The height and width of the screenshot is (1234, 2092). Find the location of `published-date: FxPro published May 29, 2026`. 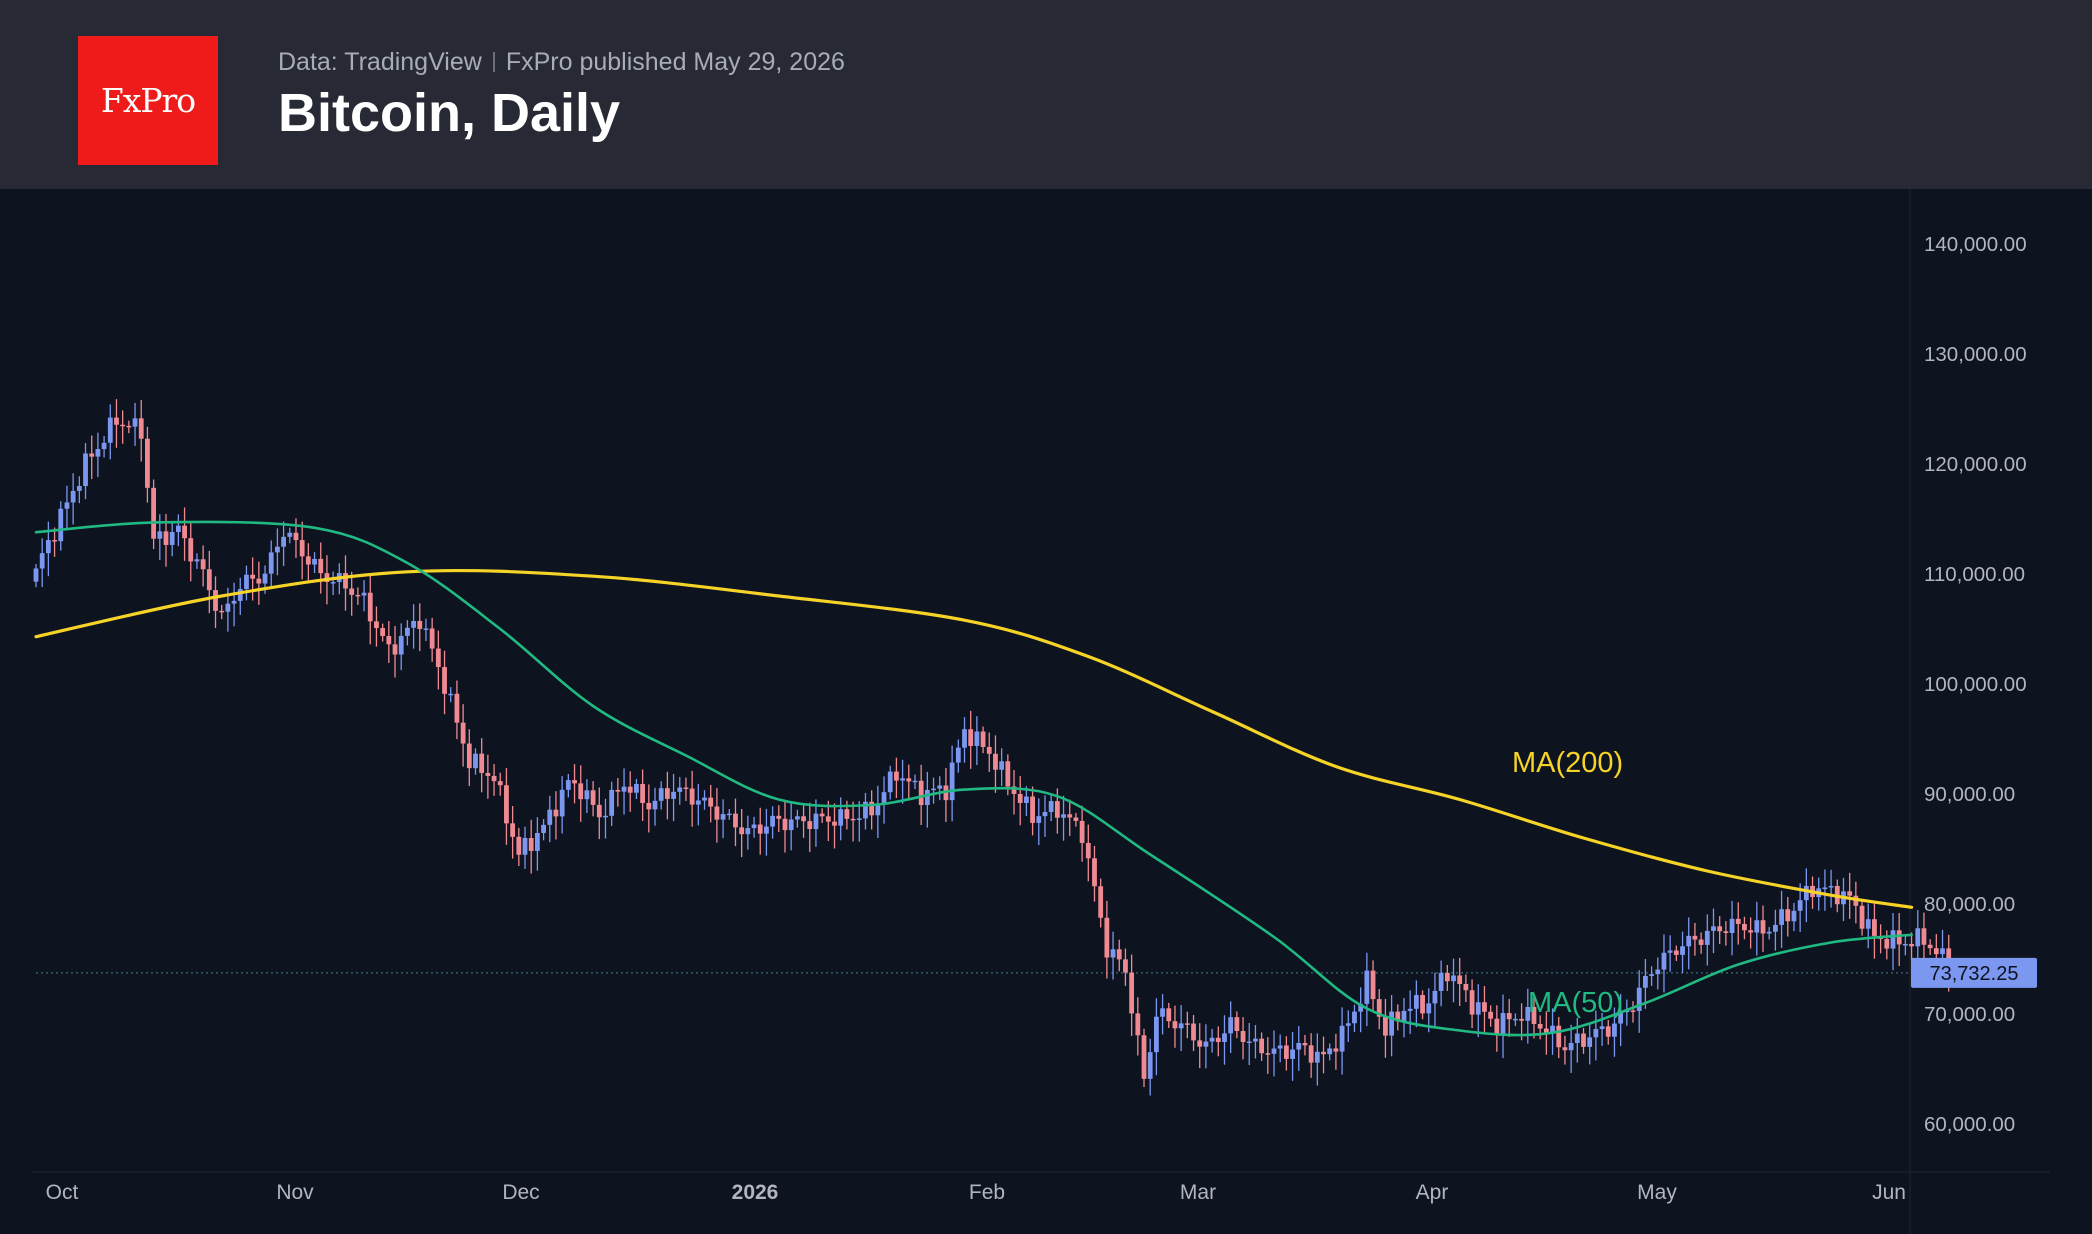

published-date: FxPro published May 29, 2026 is located at coordinates (675, 62).